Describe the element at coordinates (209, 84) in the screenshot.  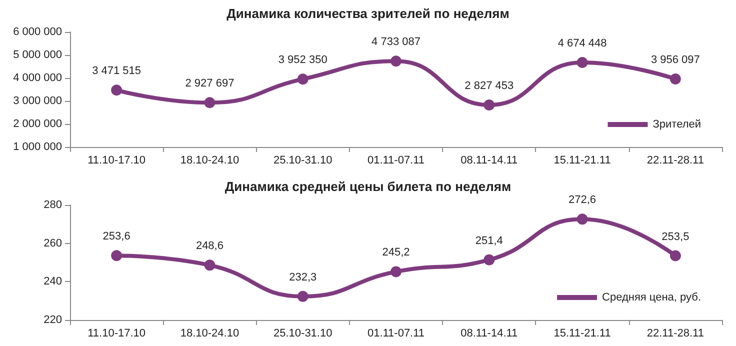
I see `data-label: 2 927 697` at that location.